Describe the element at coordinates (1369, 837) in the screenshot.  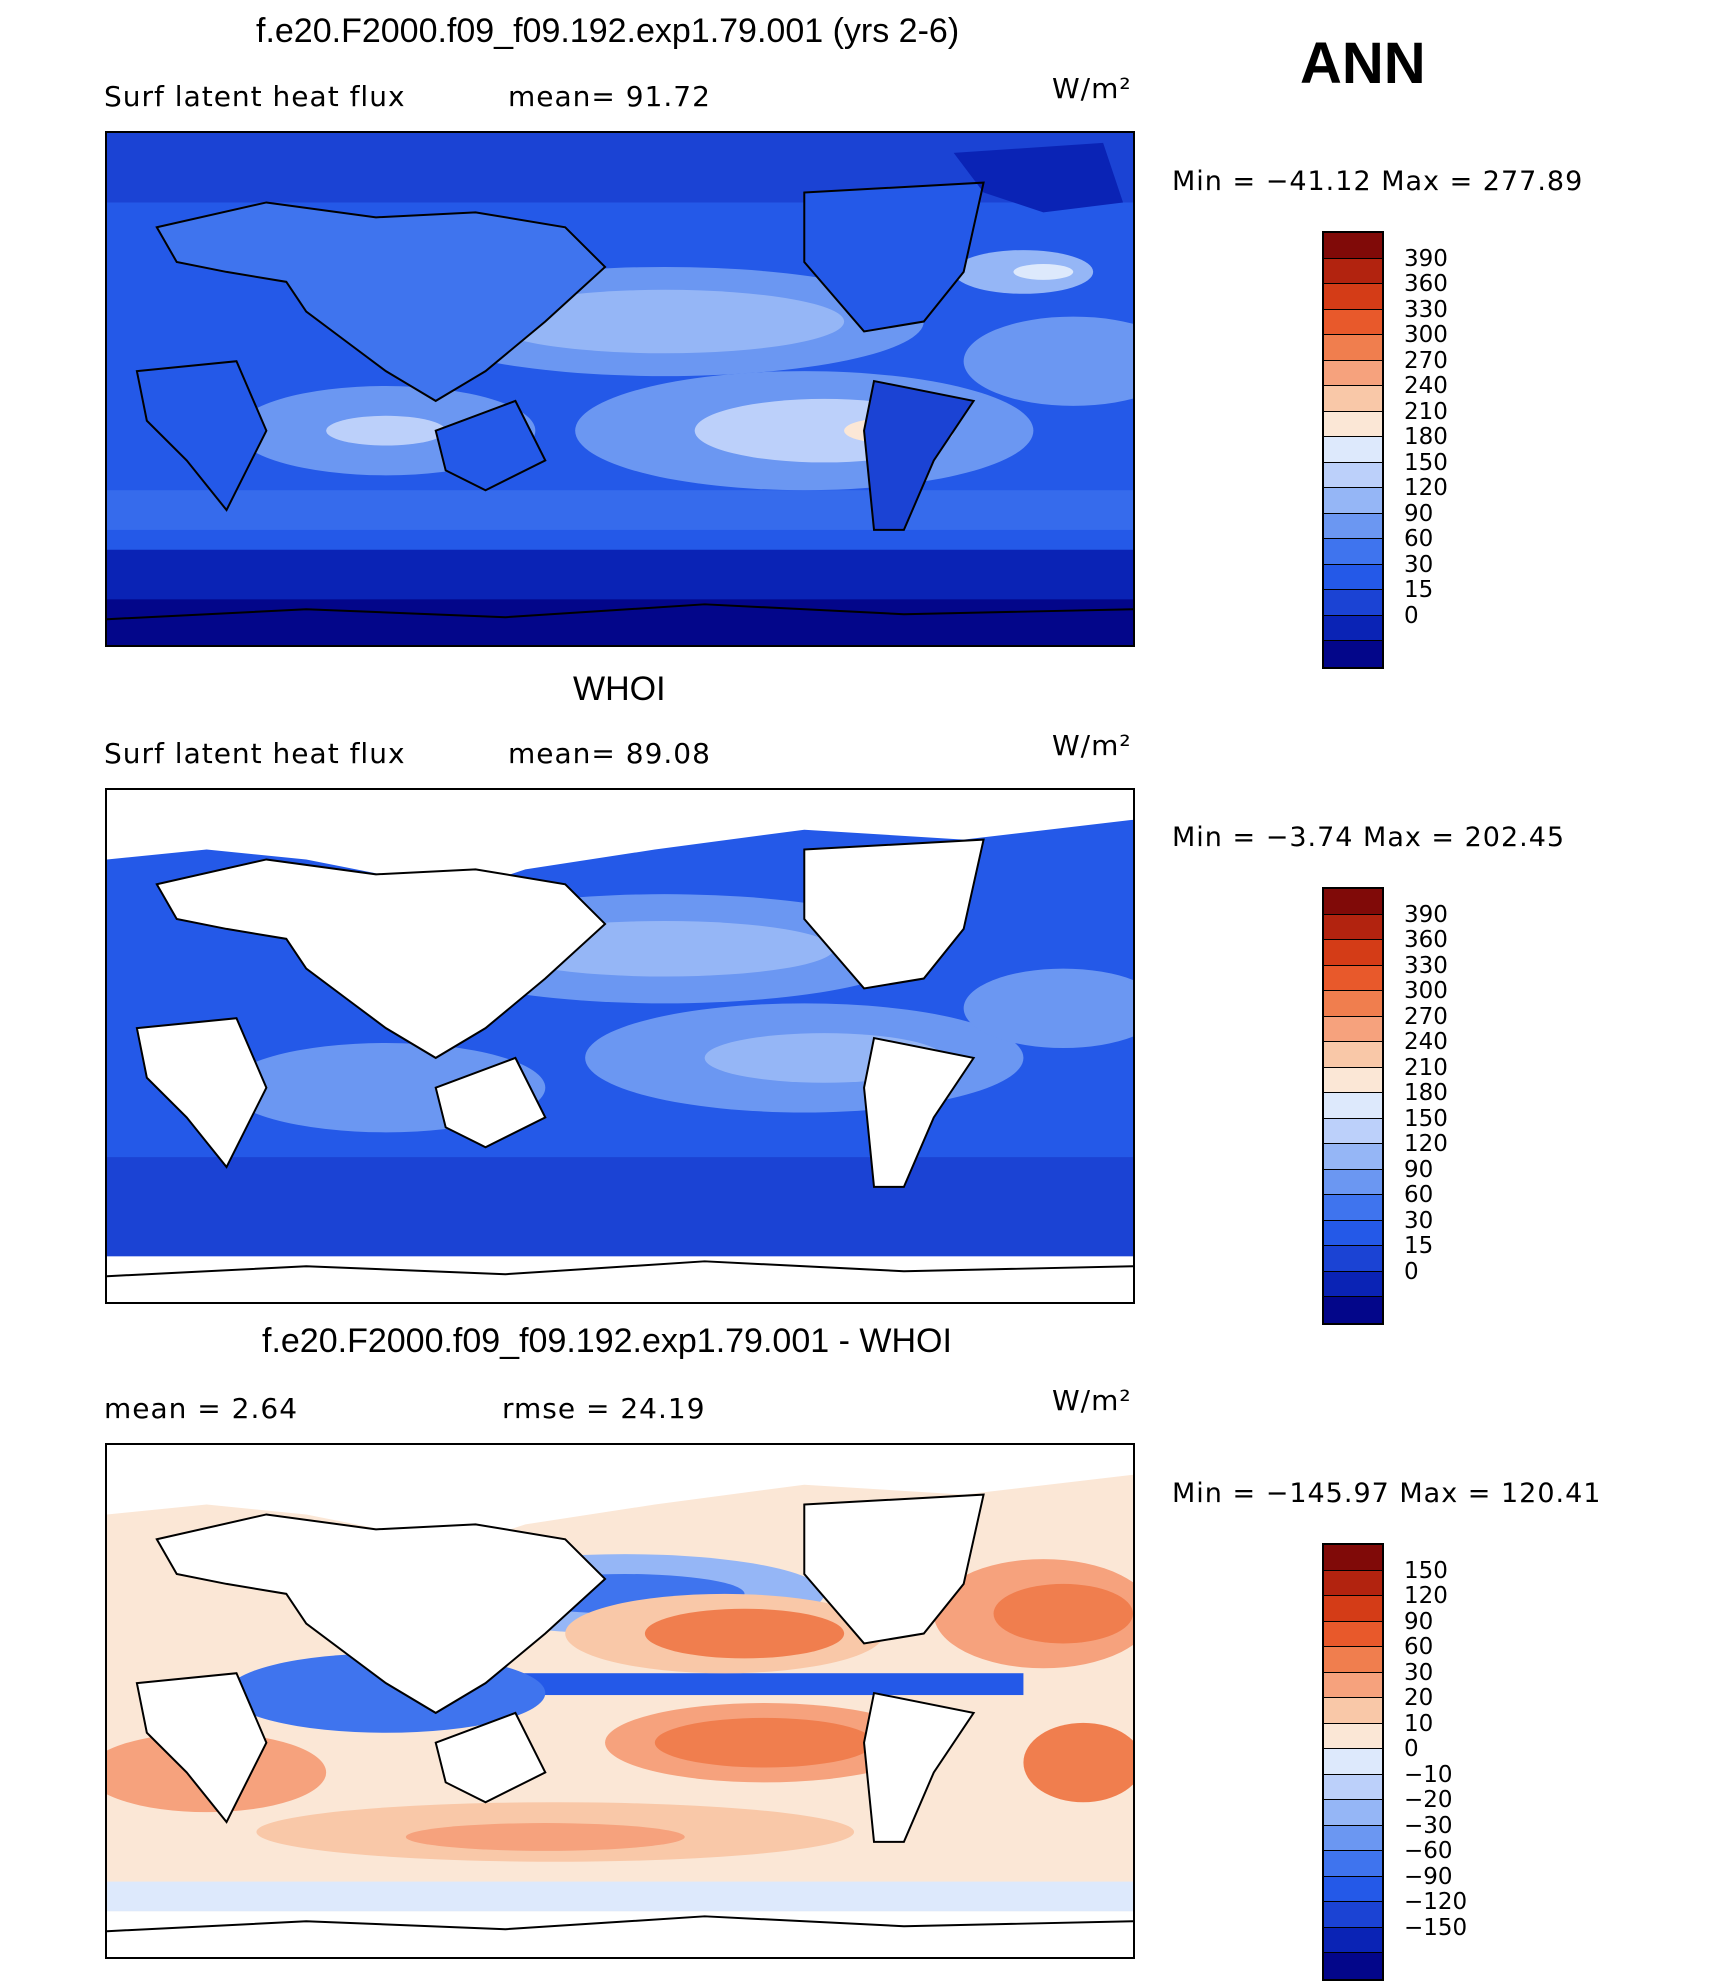
I see `panel2-minmax: Min = −3.74 Max = 202.45` at that location.